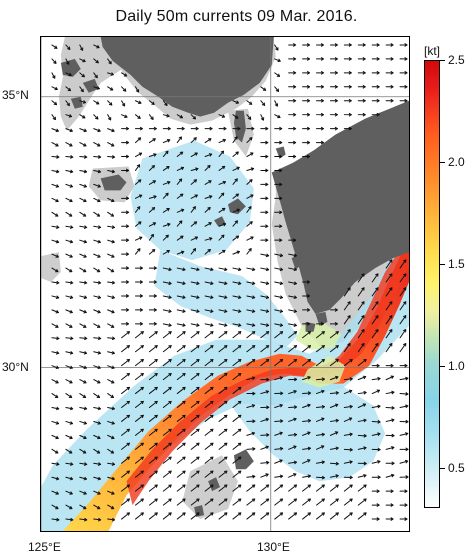 The width and height of the screenshot is (473, 560). Describe the element at coordinates (236, 16) in the screenshot. I see `map-title: Daily 50m currents 09 Mar. 2016.` at that location.